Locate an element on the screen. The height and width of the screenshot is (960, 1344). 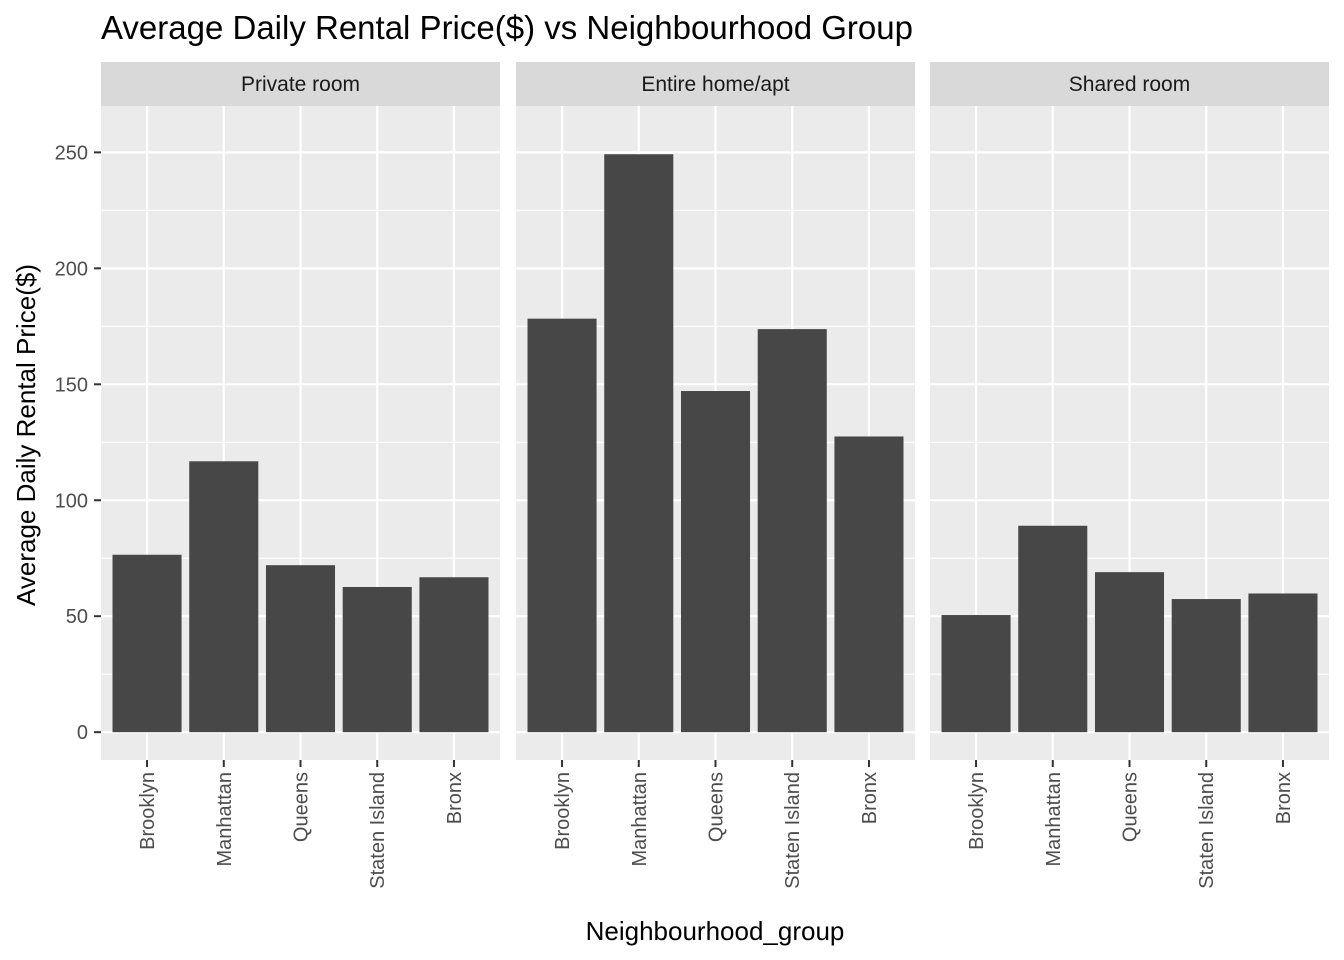
y-tick-label: 0 is located at coordinates (82, 733).